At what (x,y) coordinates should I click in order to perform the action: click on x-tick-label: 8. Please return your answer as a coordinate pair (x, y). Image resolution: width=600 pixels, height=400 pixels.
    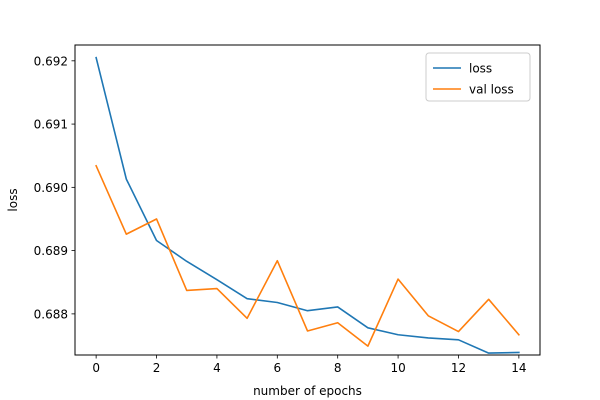
    Looking at the image, I should click on (338, 368).